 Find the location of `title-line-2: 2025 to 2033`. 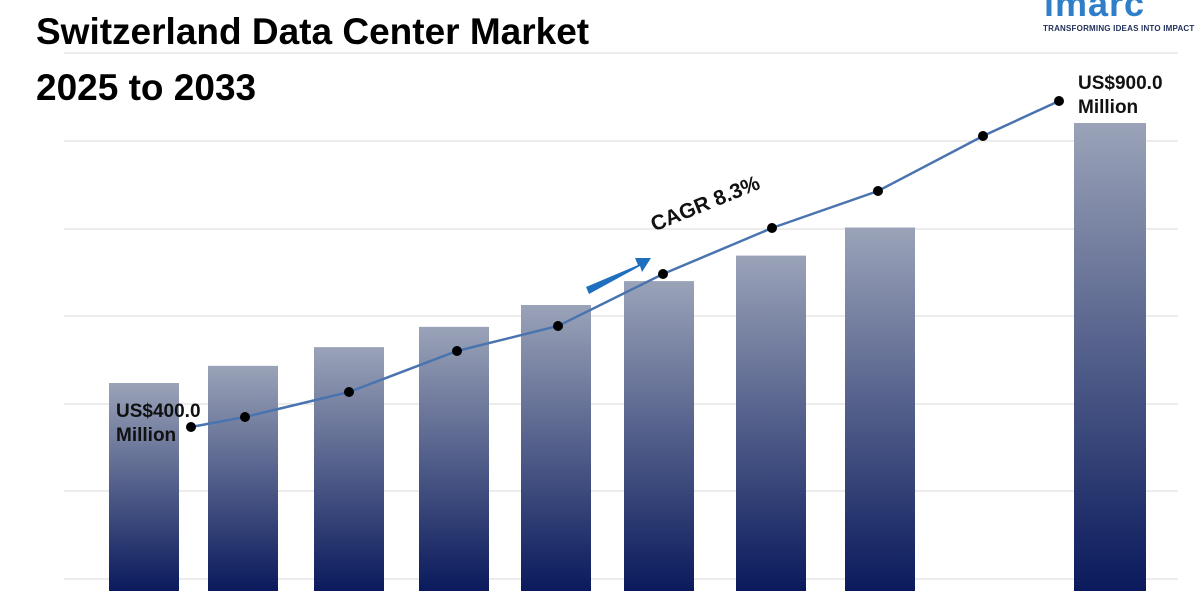

title-line-2: 2025 to 2033 is located at coordinates (146, 87).